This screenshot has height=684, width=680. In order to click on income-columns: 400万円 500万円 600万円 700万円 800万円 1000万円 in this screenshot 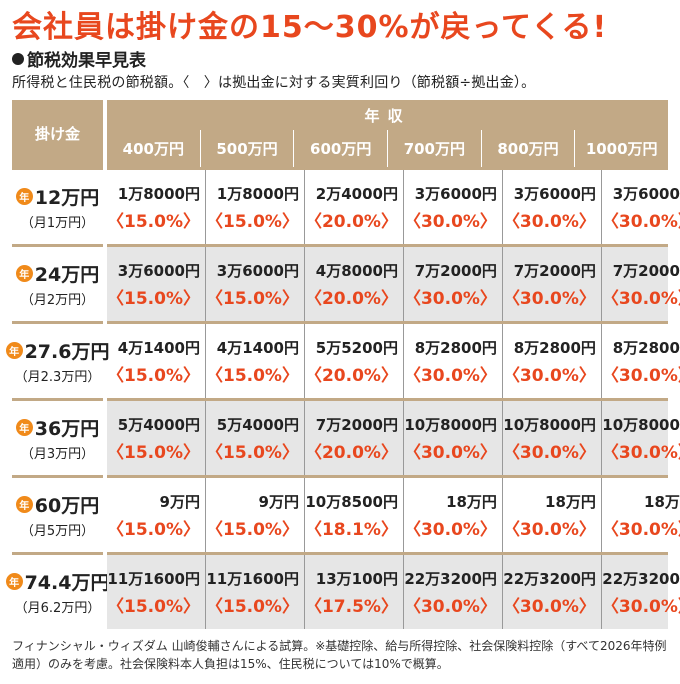, I will do `click(387, 148)`.